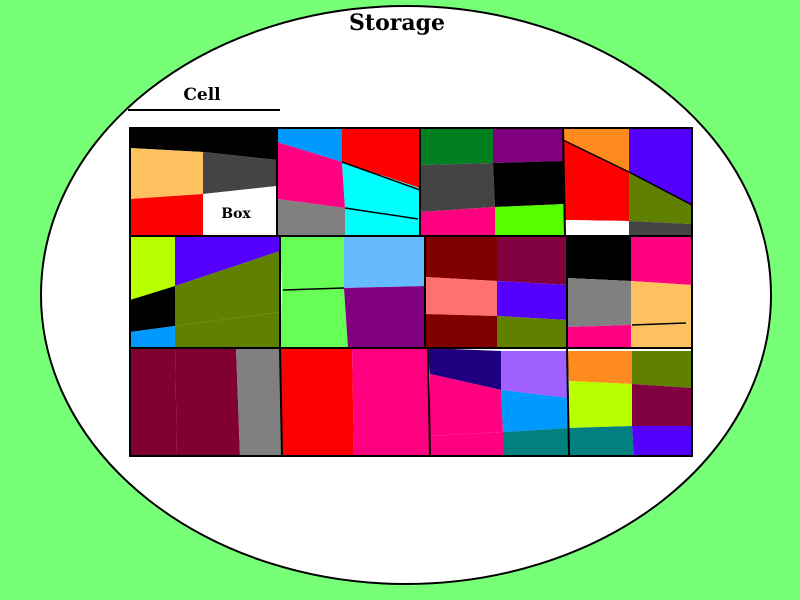  Describe the element at coordinates (236, 214) in the screenshot. I see `box-label: Box` at that location.